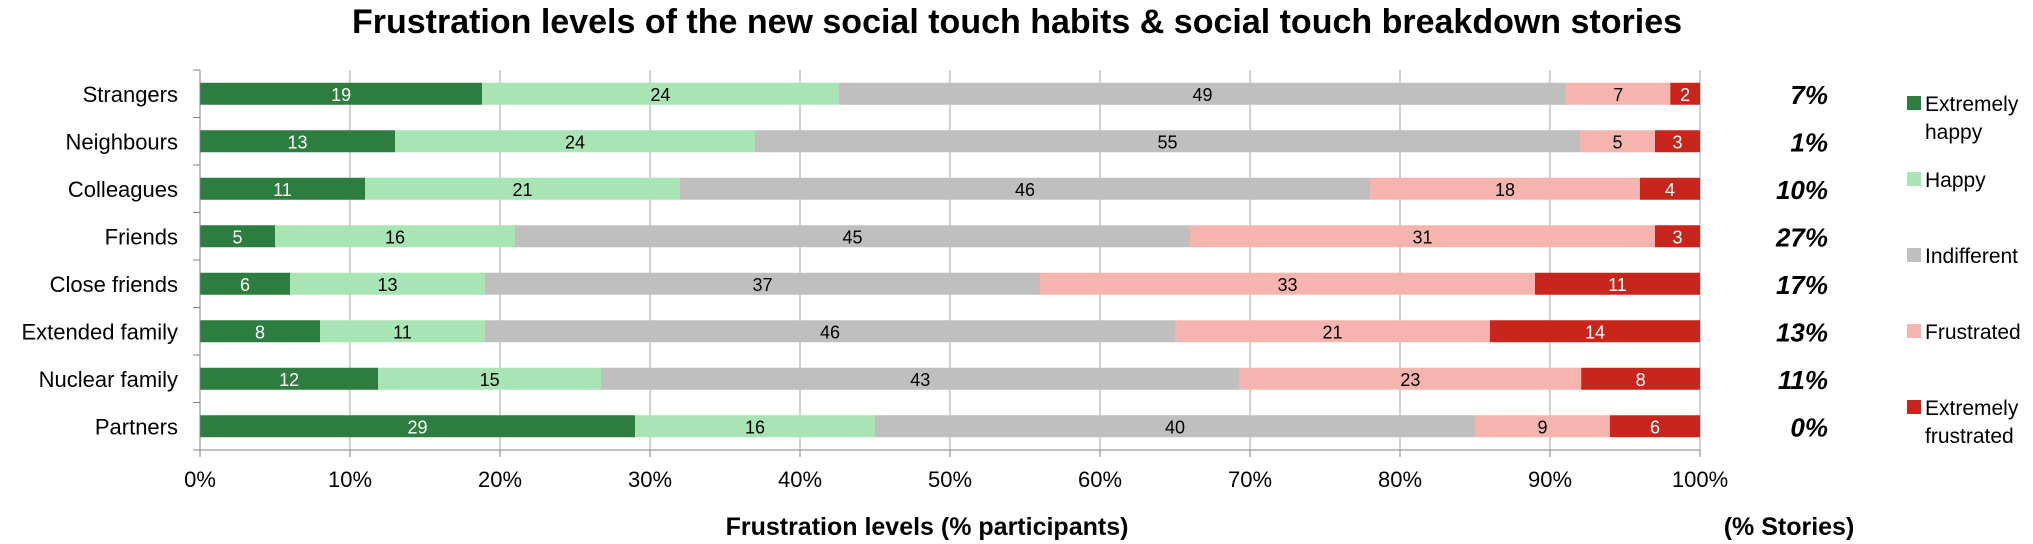 This screenshot has width=2033, height=544. I want to click on x-tick-label: 40%, so click(800, 479).